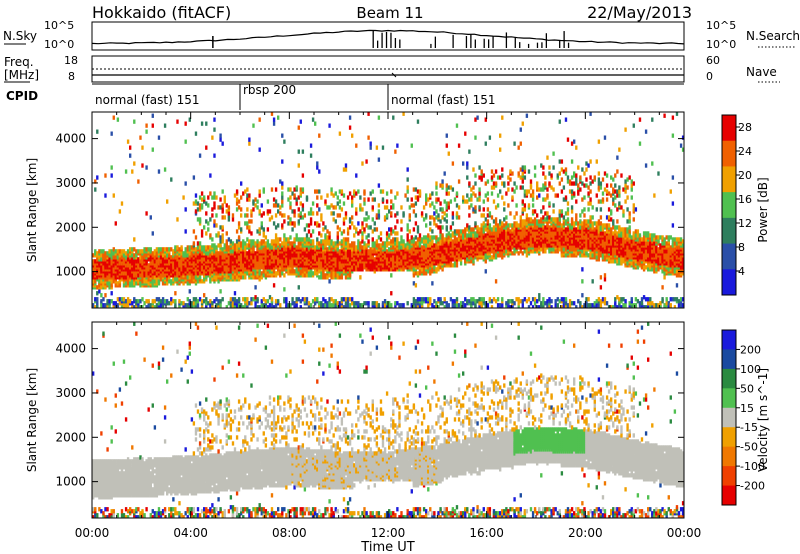  What do you see at coordinates (745, 127) in the screenshot?
I see `power-colorbar-tick: 28` at bounding box center [745, 127].